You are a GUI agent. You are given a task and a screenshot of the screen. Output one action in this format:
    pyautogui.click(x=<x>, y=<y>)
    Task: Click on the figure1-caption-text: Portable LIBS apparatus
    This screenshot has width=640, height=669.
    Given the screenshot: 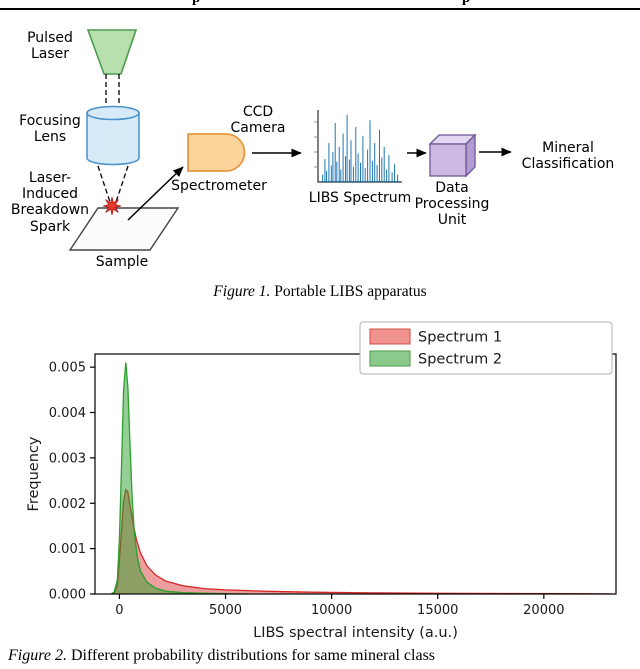 What is the action you would take?
    pyautogui.click(x=348, y=291)
    